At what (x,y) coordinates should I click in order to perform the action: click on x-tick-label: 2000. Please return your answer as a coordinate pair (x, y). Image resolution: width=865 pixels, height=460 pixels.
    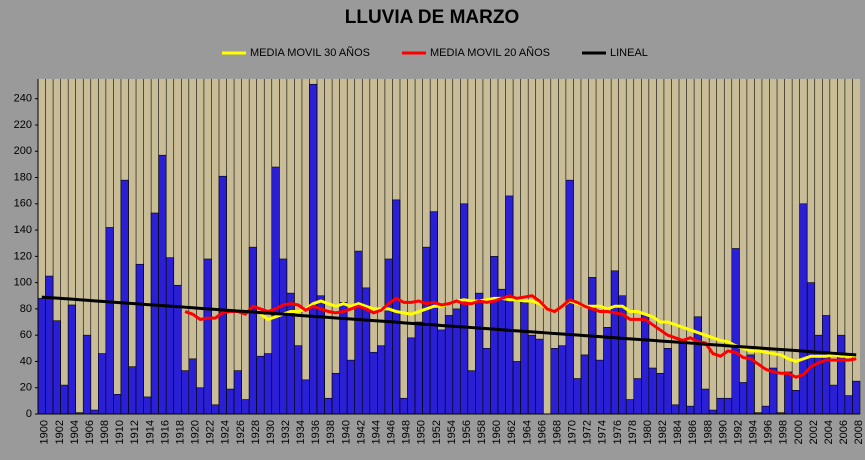
    Looking at the image, I should click on (799, 432).